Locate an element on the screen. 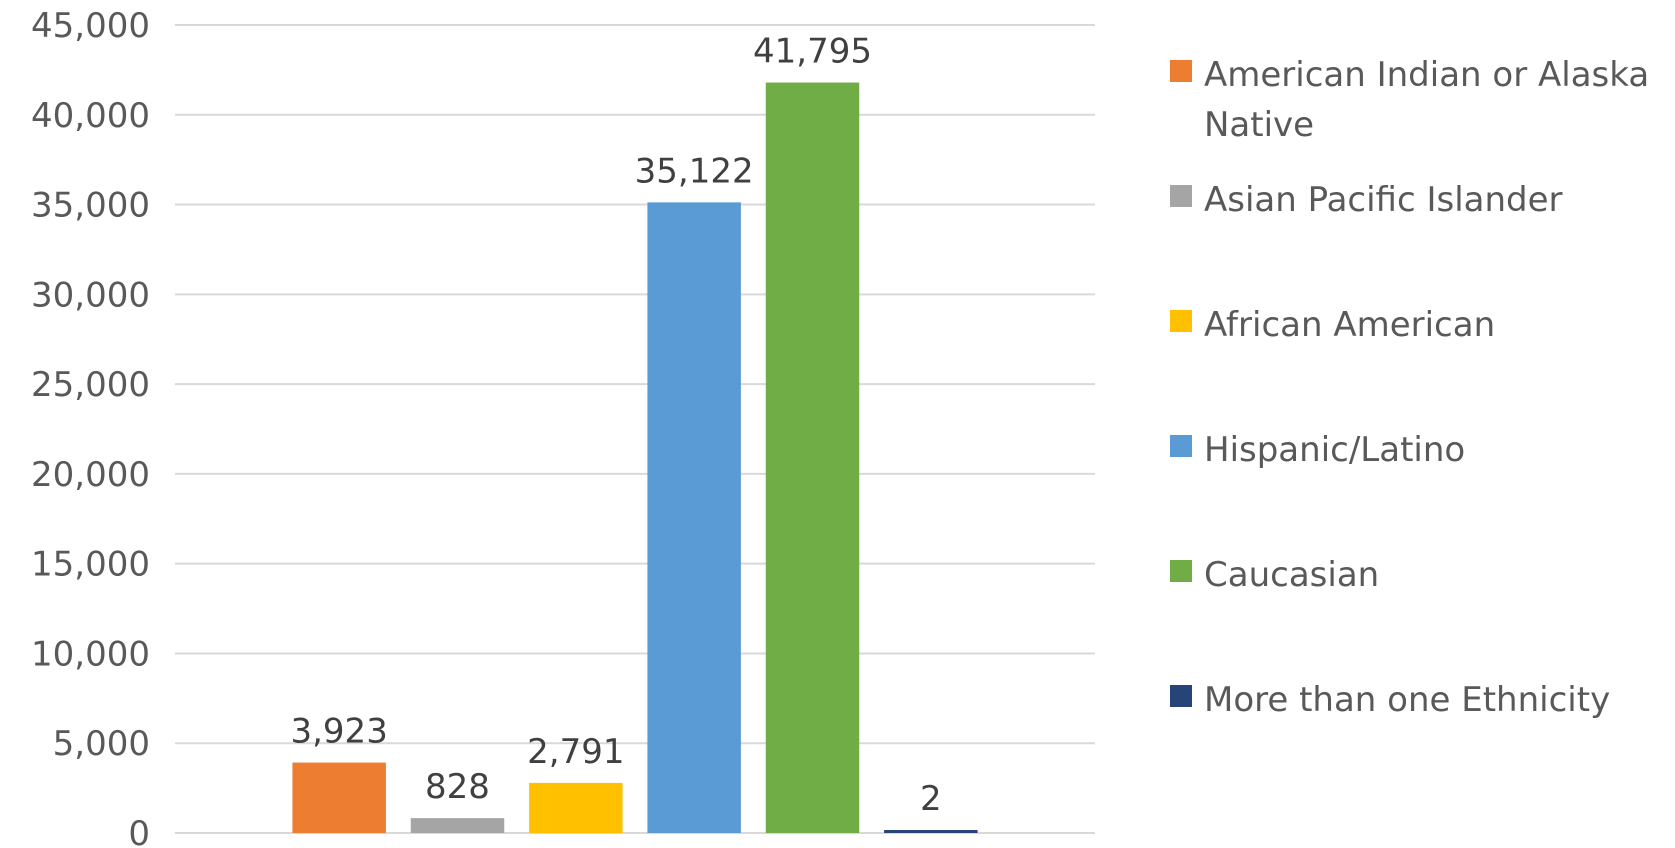 Image resolution: width=1675 pixels, height=848 pixels. y-tick-label: 10,000 is located at coordinates (90, 654).